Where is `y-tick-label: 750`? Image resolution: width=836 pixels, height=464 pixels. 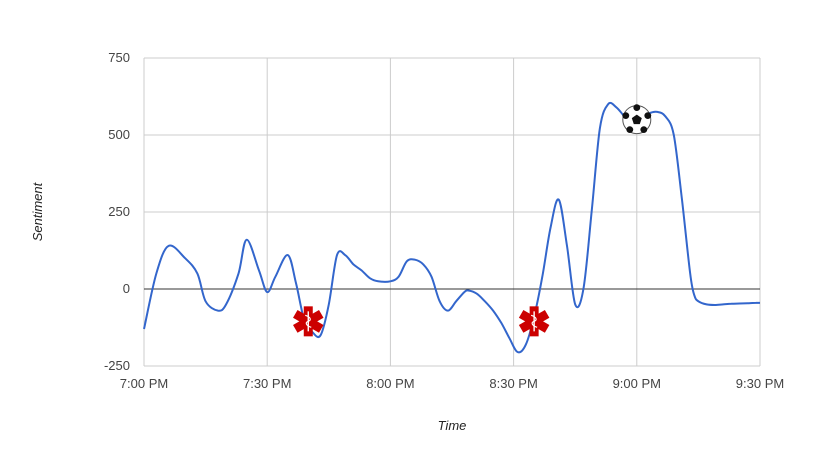 y-tick-label: 750 is located at coordinates (119, 57).